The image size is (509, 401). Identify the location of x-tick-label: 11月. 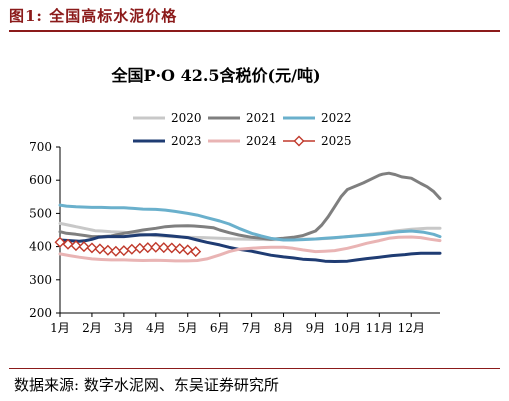
(379, 328).